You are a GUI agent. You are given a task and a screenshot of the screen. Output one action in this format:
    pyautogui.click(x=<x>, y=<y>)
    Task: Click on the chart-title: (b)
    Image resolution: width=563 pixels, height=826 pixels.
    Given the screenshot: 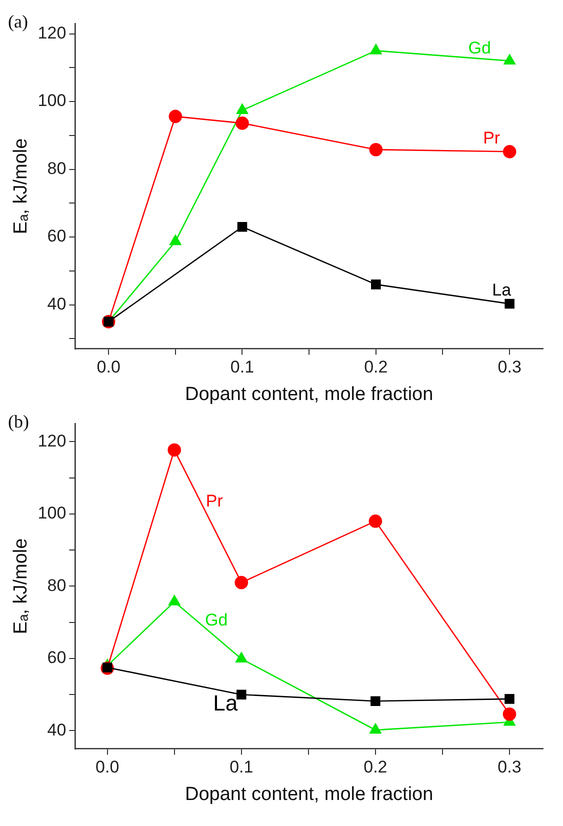 What is the action you would take?
    pyautogui.click(x=18, y=422)
    